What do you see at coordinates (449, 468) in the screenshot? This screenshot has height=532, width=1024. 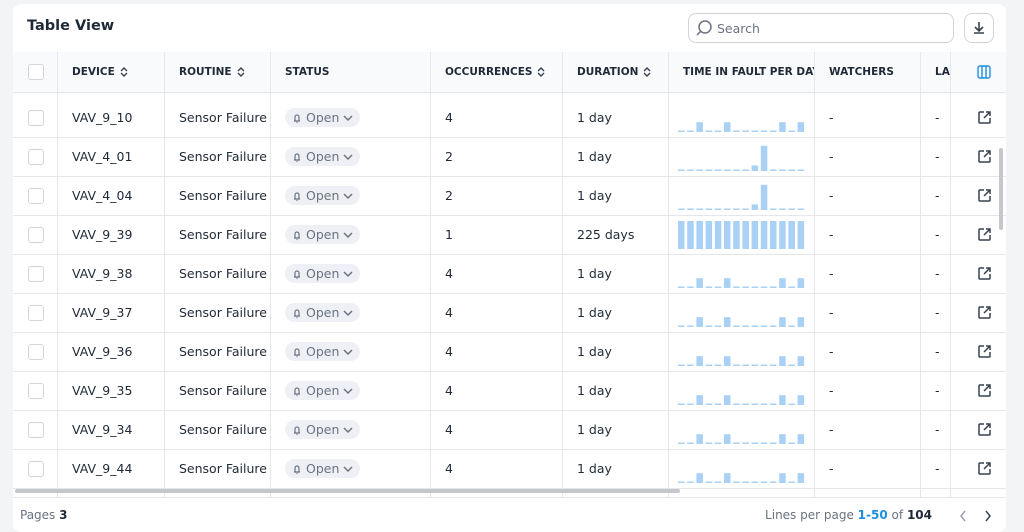 I see `occurrences: 4` at bounding box center [449, 468].